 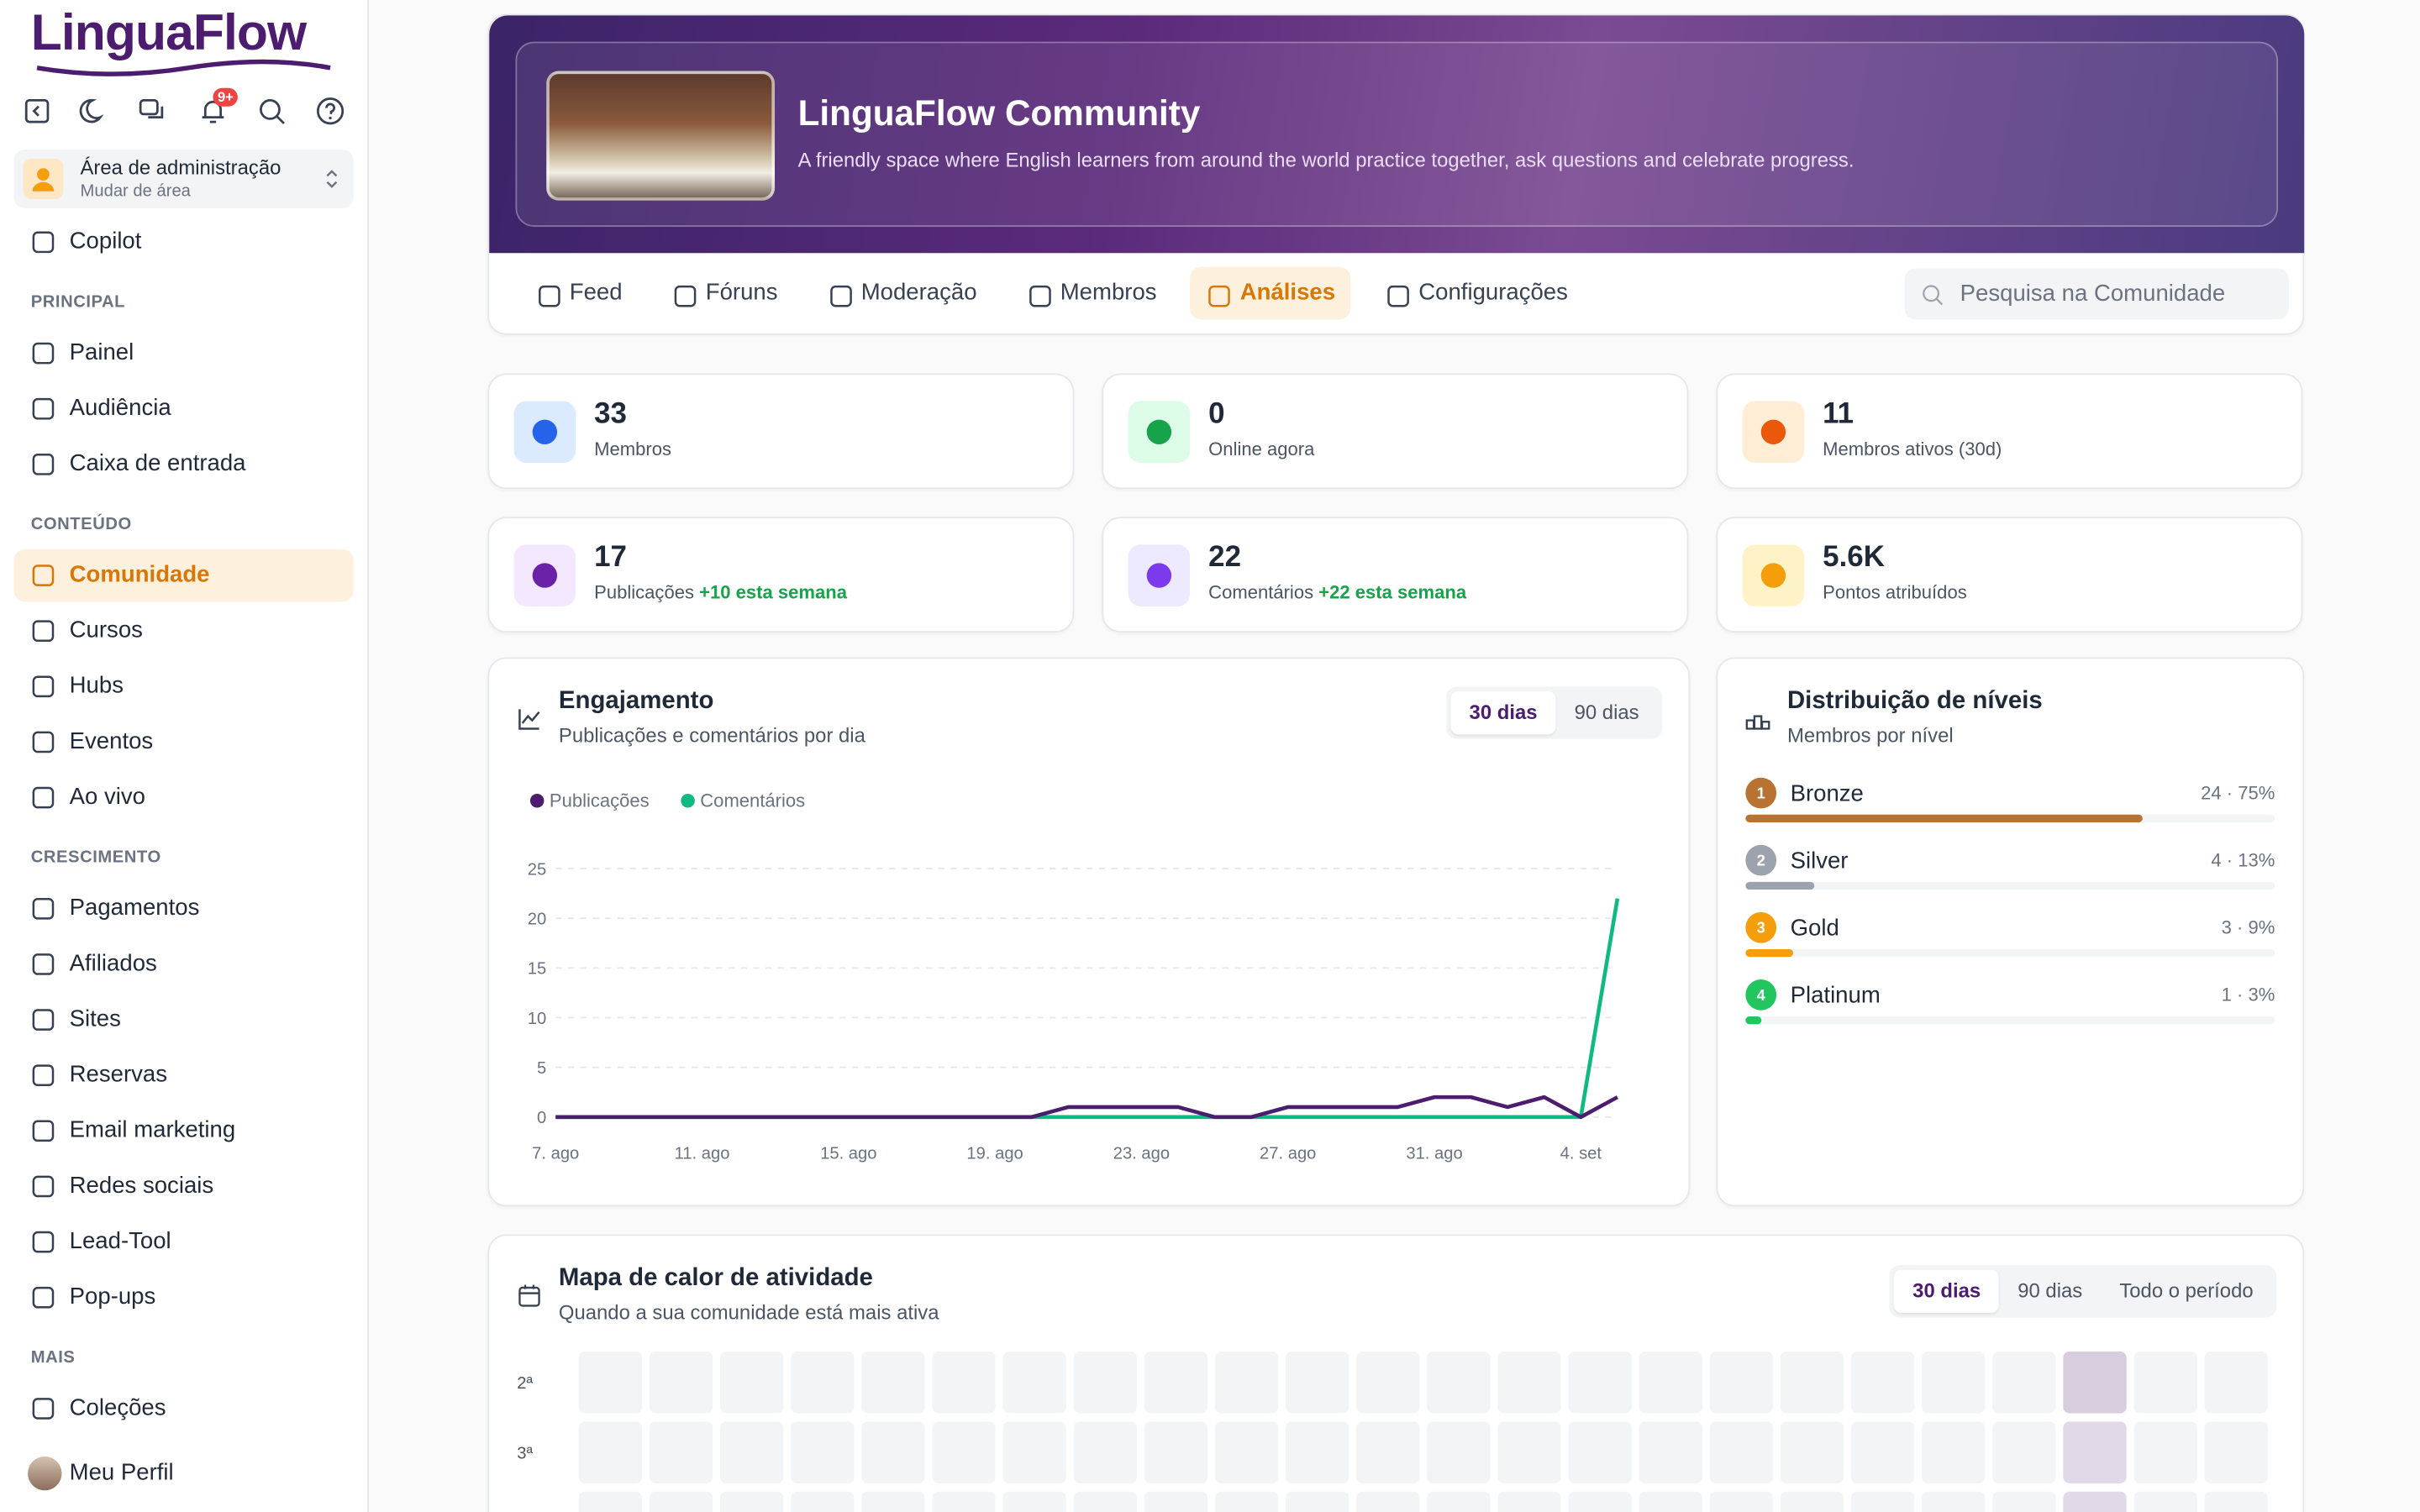 I want to click on stat-card: 33 Membros, so click(x=781, y=431).